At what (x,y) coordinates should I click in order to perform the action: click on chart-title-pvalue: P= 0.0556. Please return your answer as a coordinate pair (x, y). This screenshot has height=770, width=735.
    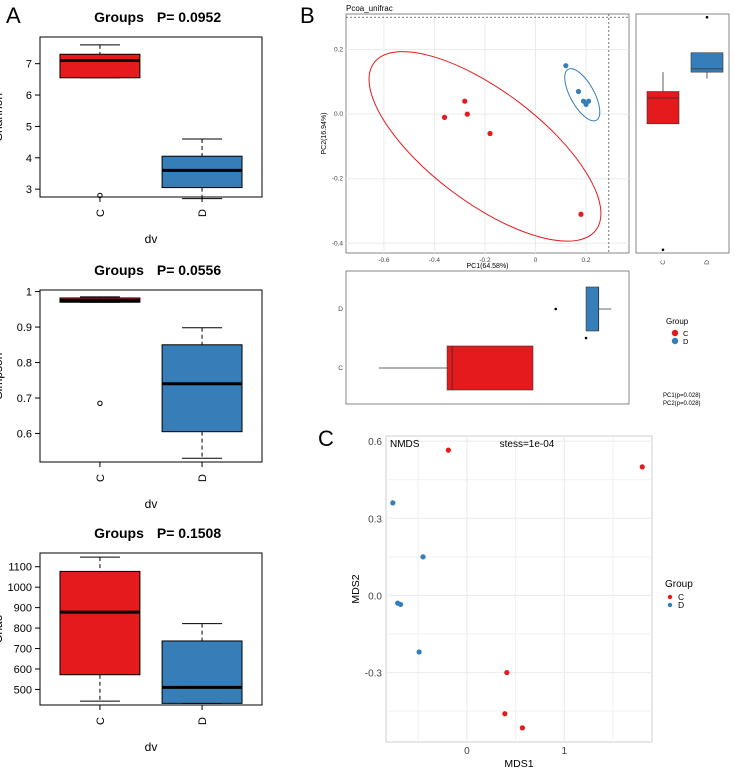
    Looking at the image, I should click on (189, 270).